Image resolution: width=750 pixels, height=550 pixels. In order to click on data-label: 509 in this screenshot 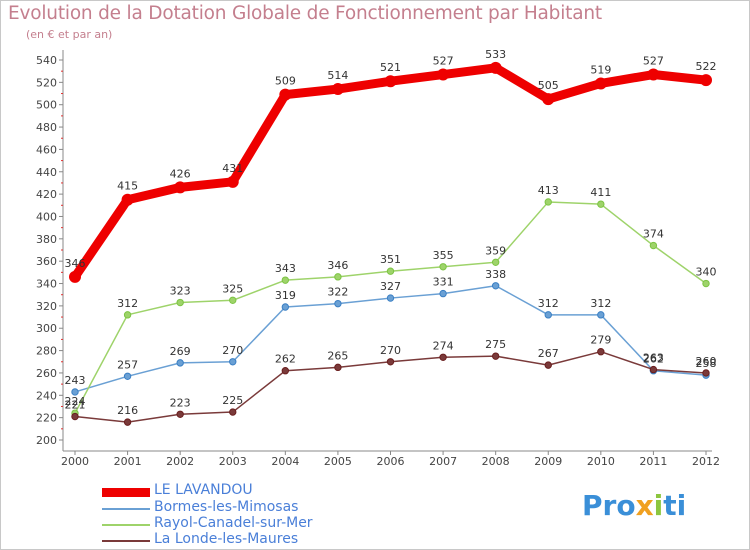, I will do `click(285, 81)`.